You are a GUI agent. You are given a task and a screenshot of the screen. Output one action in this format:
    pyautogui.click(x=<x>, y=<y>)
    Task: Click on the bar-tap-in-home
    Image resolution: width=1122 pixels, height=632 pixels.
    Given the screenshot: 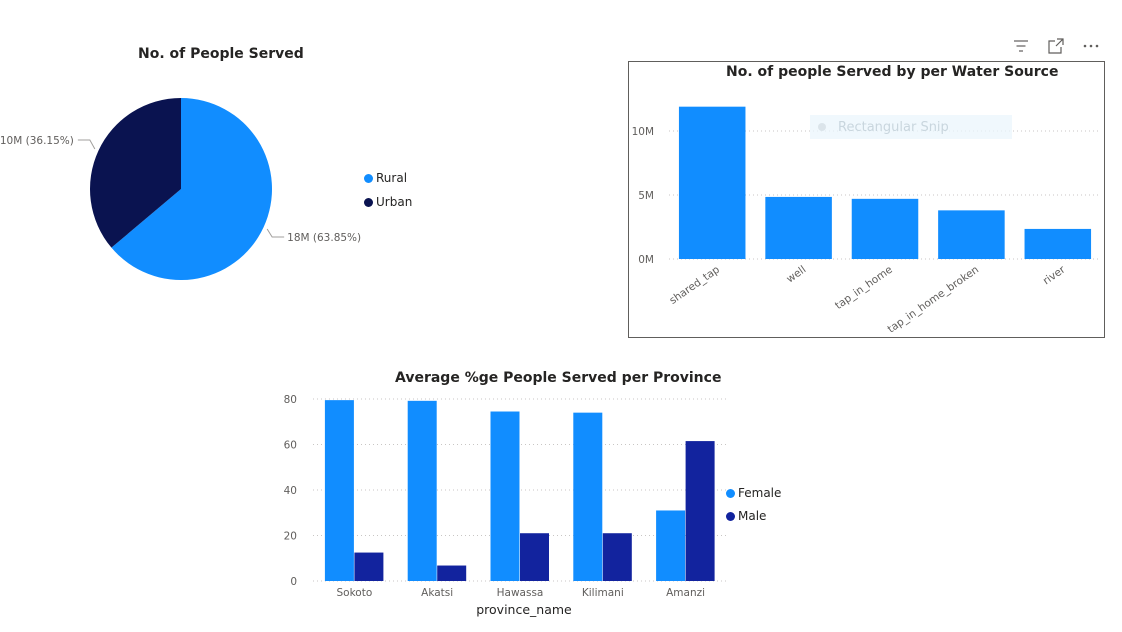 What is the action you would take?
    pyautogui.click(x=885, y=228)
    